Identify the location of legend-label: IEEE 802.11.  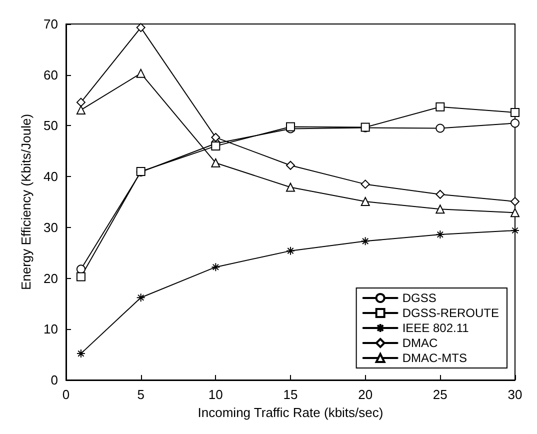
(436, 328).